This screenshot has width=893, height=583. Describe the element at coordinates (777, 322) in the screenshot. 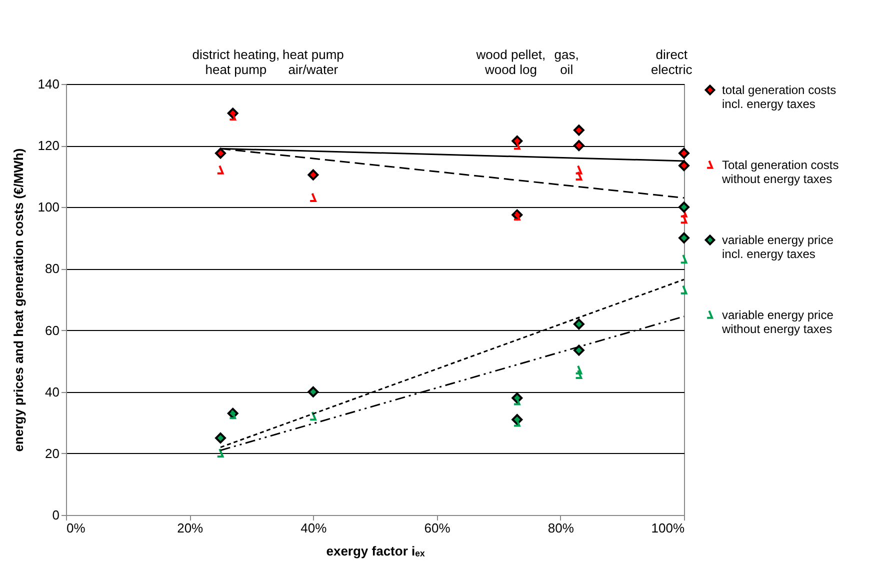

I see `legend-label: variable energy price without energy taxes` at that location.